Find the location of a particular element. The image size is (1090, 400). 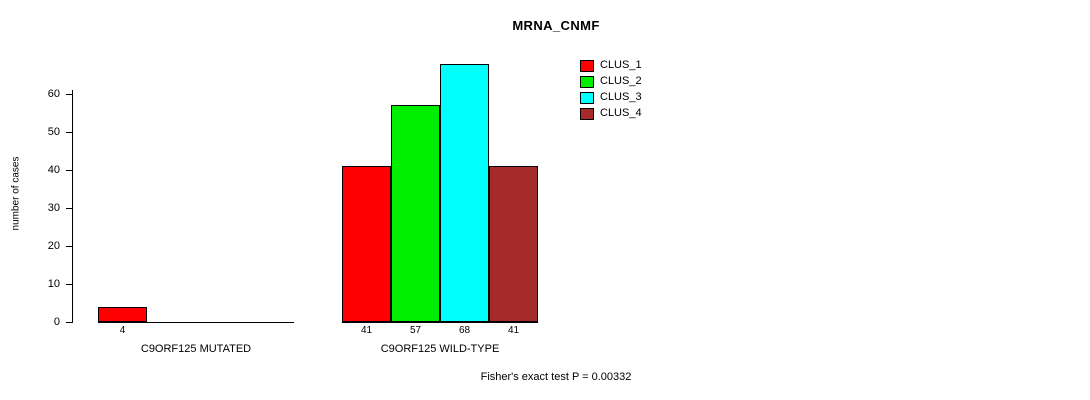

legend-item-clus_3: CLUS_3 is located at coordinates (611, 97).